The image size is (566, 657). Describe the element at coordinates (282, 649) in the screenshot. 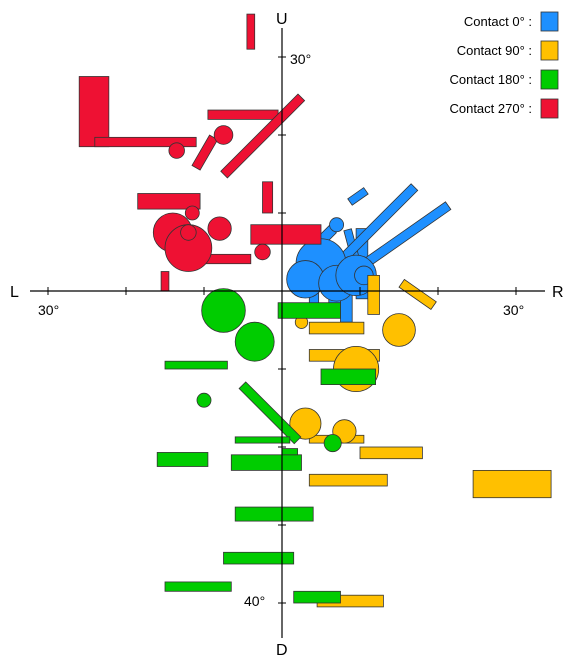

I see `axis-label-down: D` at that location.